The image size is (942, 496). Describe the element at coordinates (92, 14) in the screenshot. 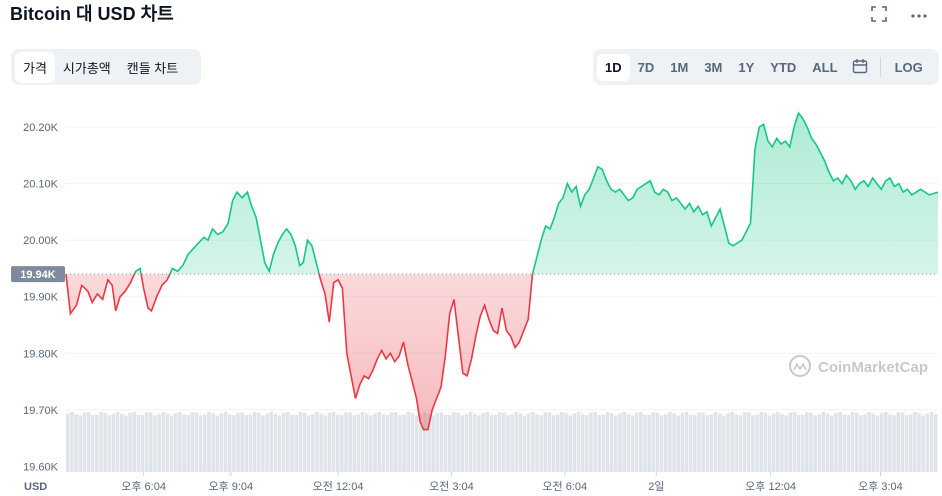

I see `page-title: Bitcoin 대 USD 차트` at that location.